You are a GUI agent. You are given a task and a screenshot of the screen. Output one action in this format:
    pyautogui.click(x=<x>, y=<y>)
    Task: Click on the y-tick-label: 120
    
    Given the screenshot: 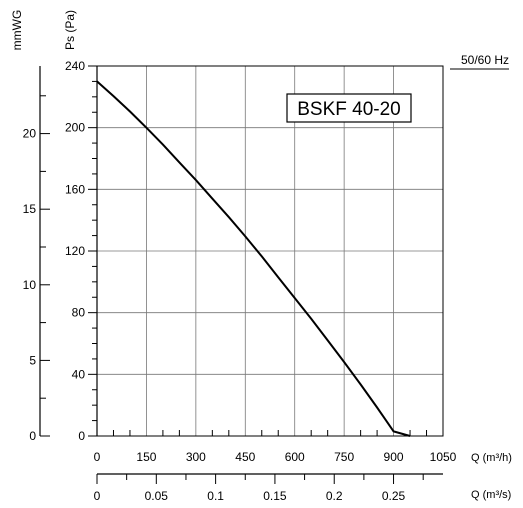 What is the action you would take?
    pyautogui.click(x=75, y=251)
    